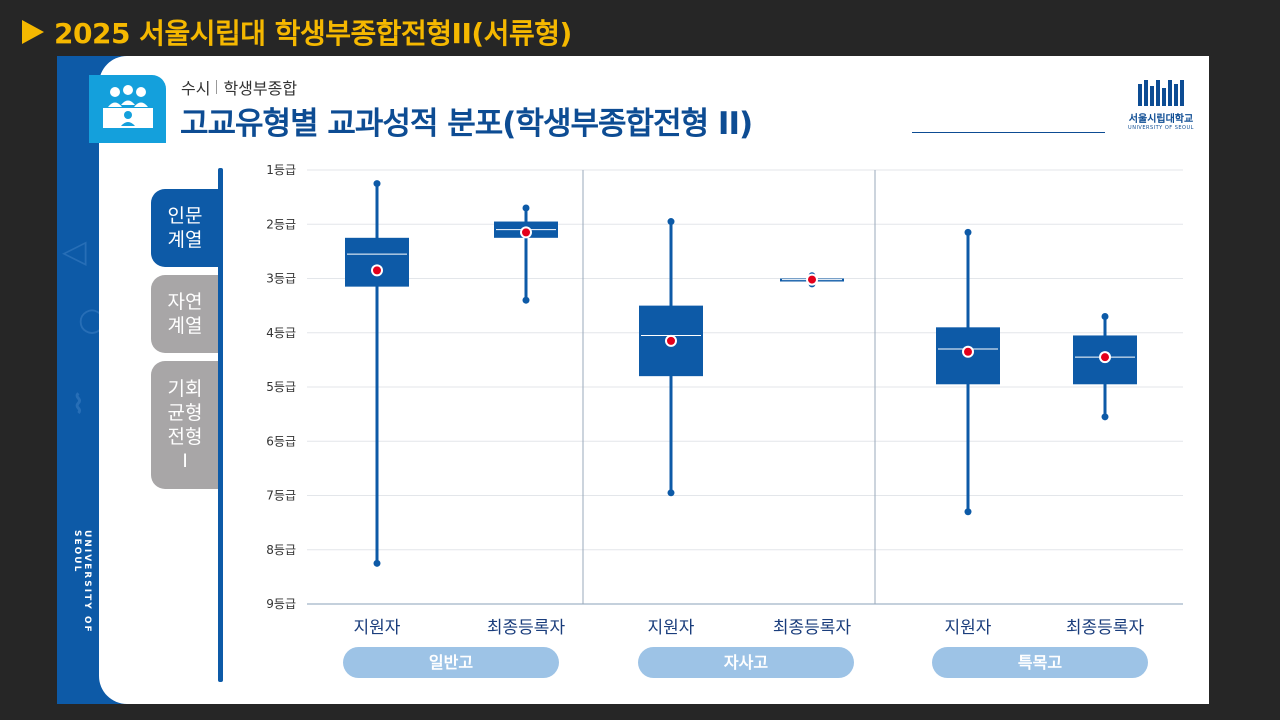 The height and width of the screenshot is (720, 1280). Describe the element at coordinates (281, 387) in the screenshot. I see `y-tick-label: 5등급` at that location.